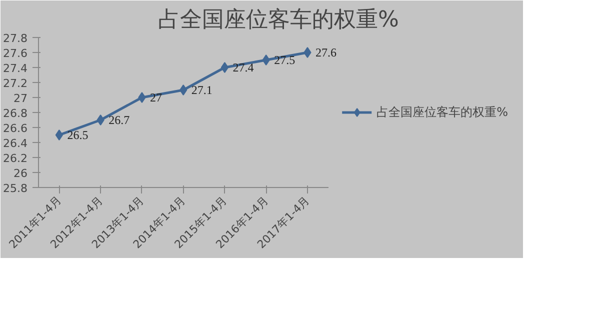 The image size is (600, 327). I want to click on chart-title: 占全国座位客车的权重%, so click(278, 20).